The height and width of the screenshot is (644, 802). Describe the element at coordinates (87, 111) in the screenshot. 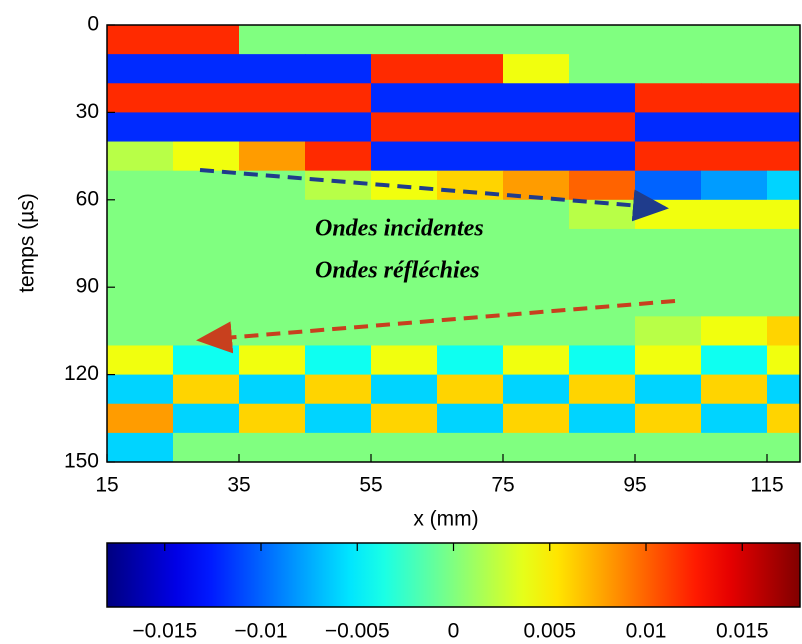

I see `y-tick-label: 30` at that location.